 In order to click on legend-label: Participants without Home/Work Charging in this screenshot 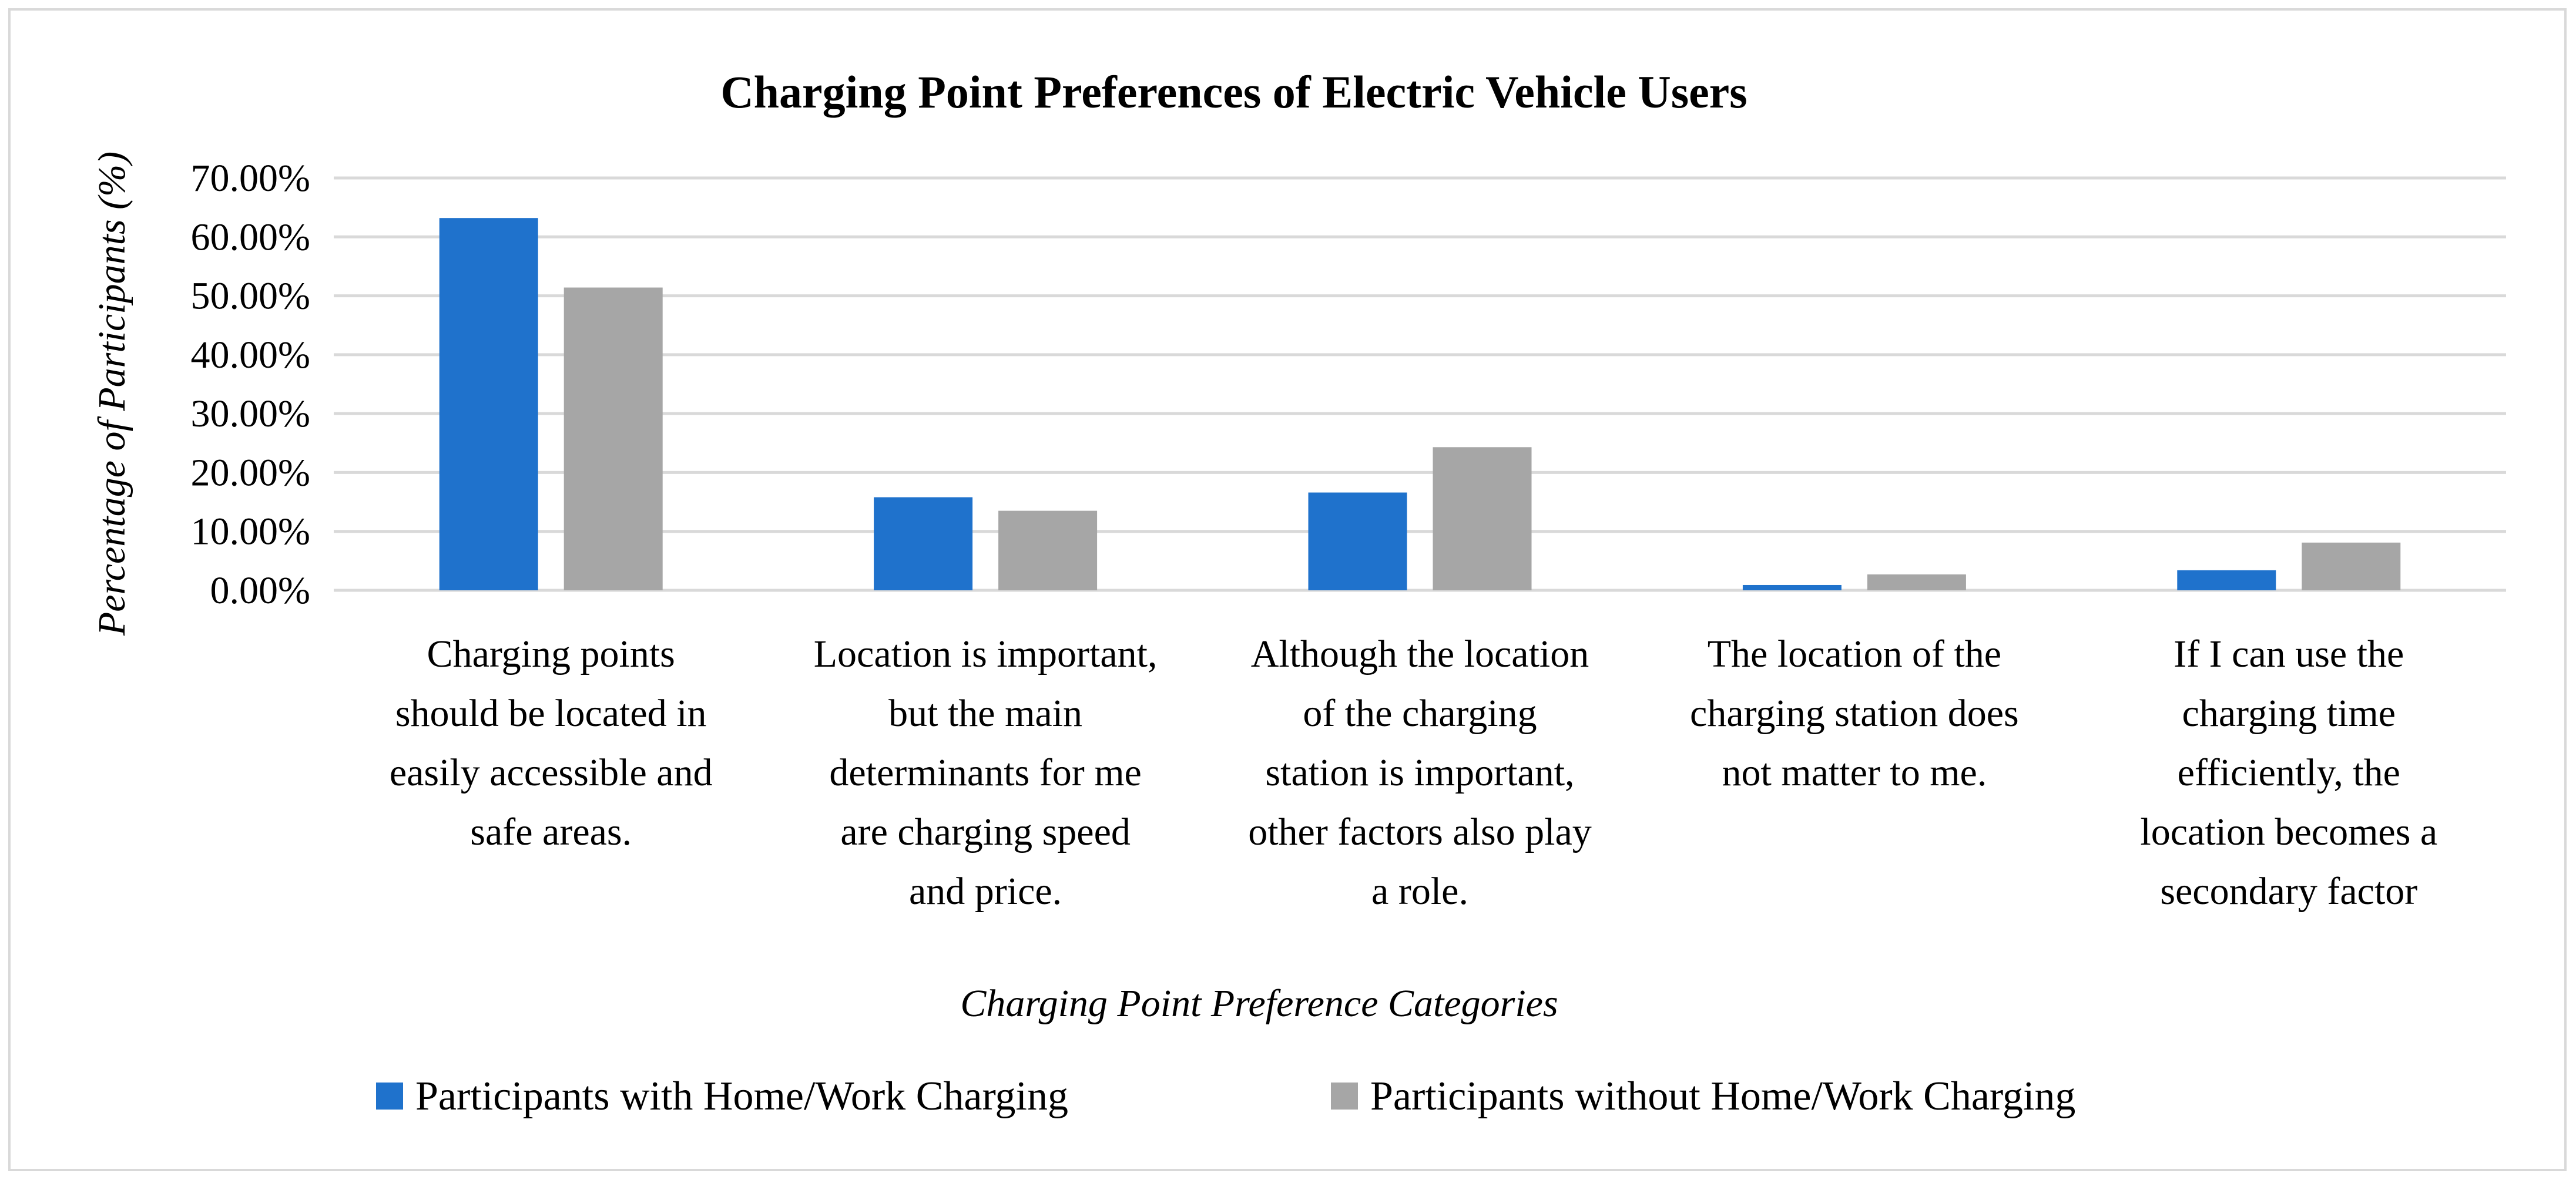, I will do `click(1722, 1096)`.